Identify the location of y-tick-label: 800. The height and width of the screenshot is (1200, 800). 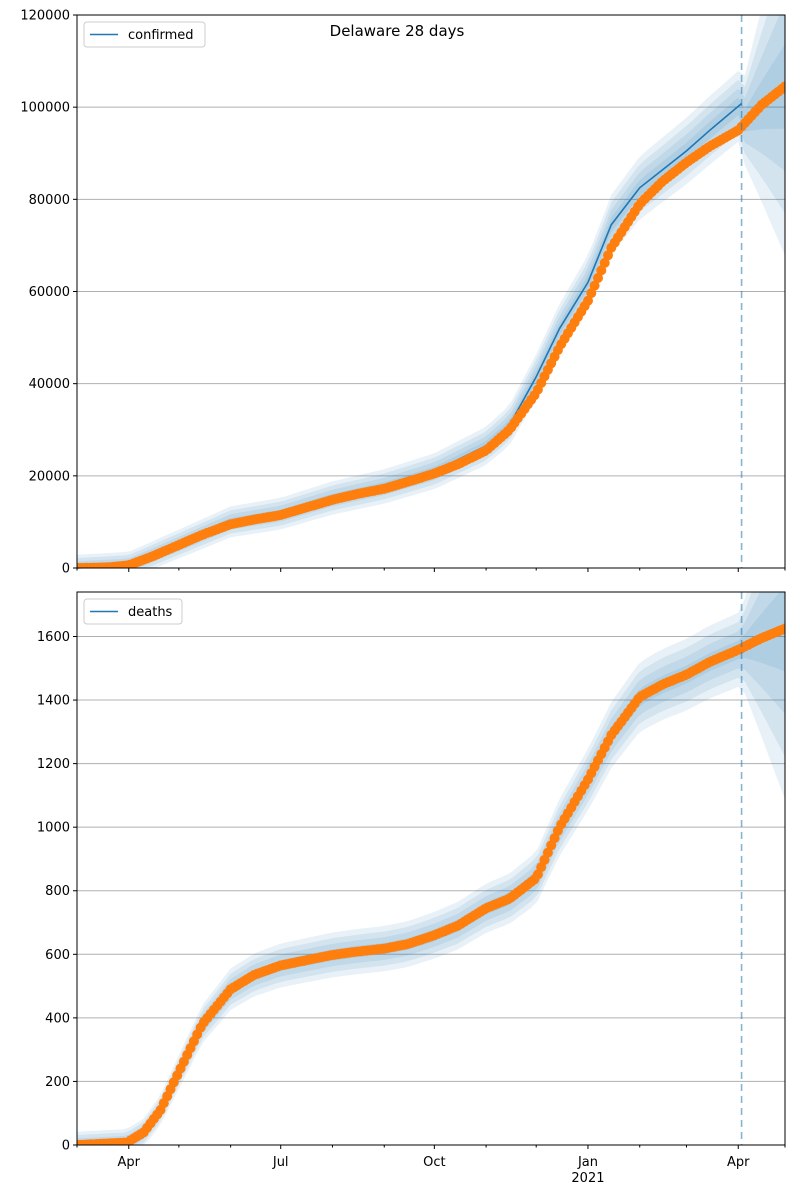
(57, 891).